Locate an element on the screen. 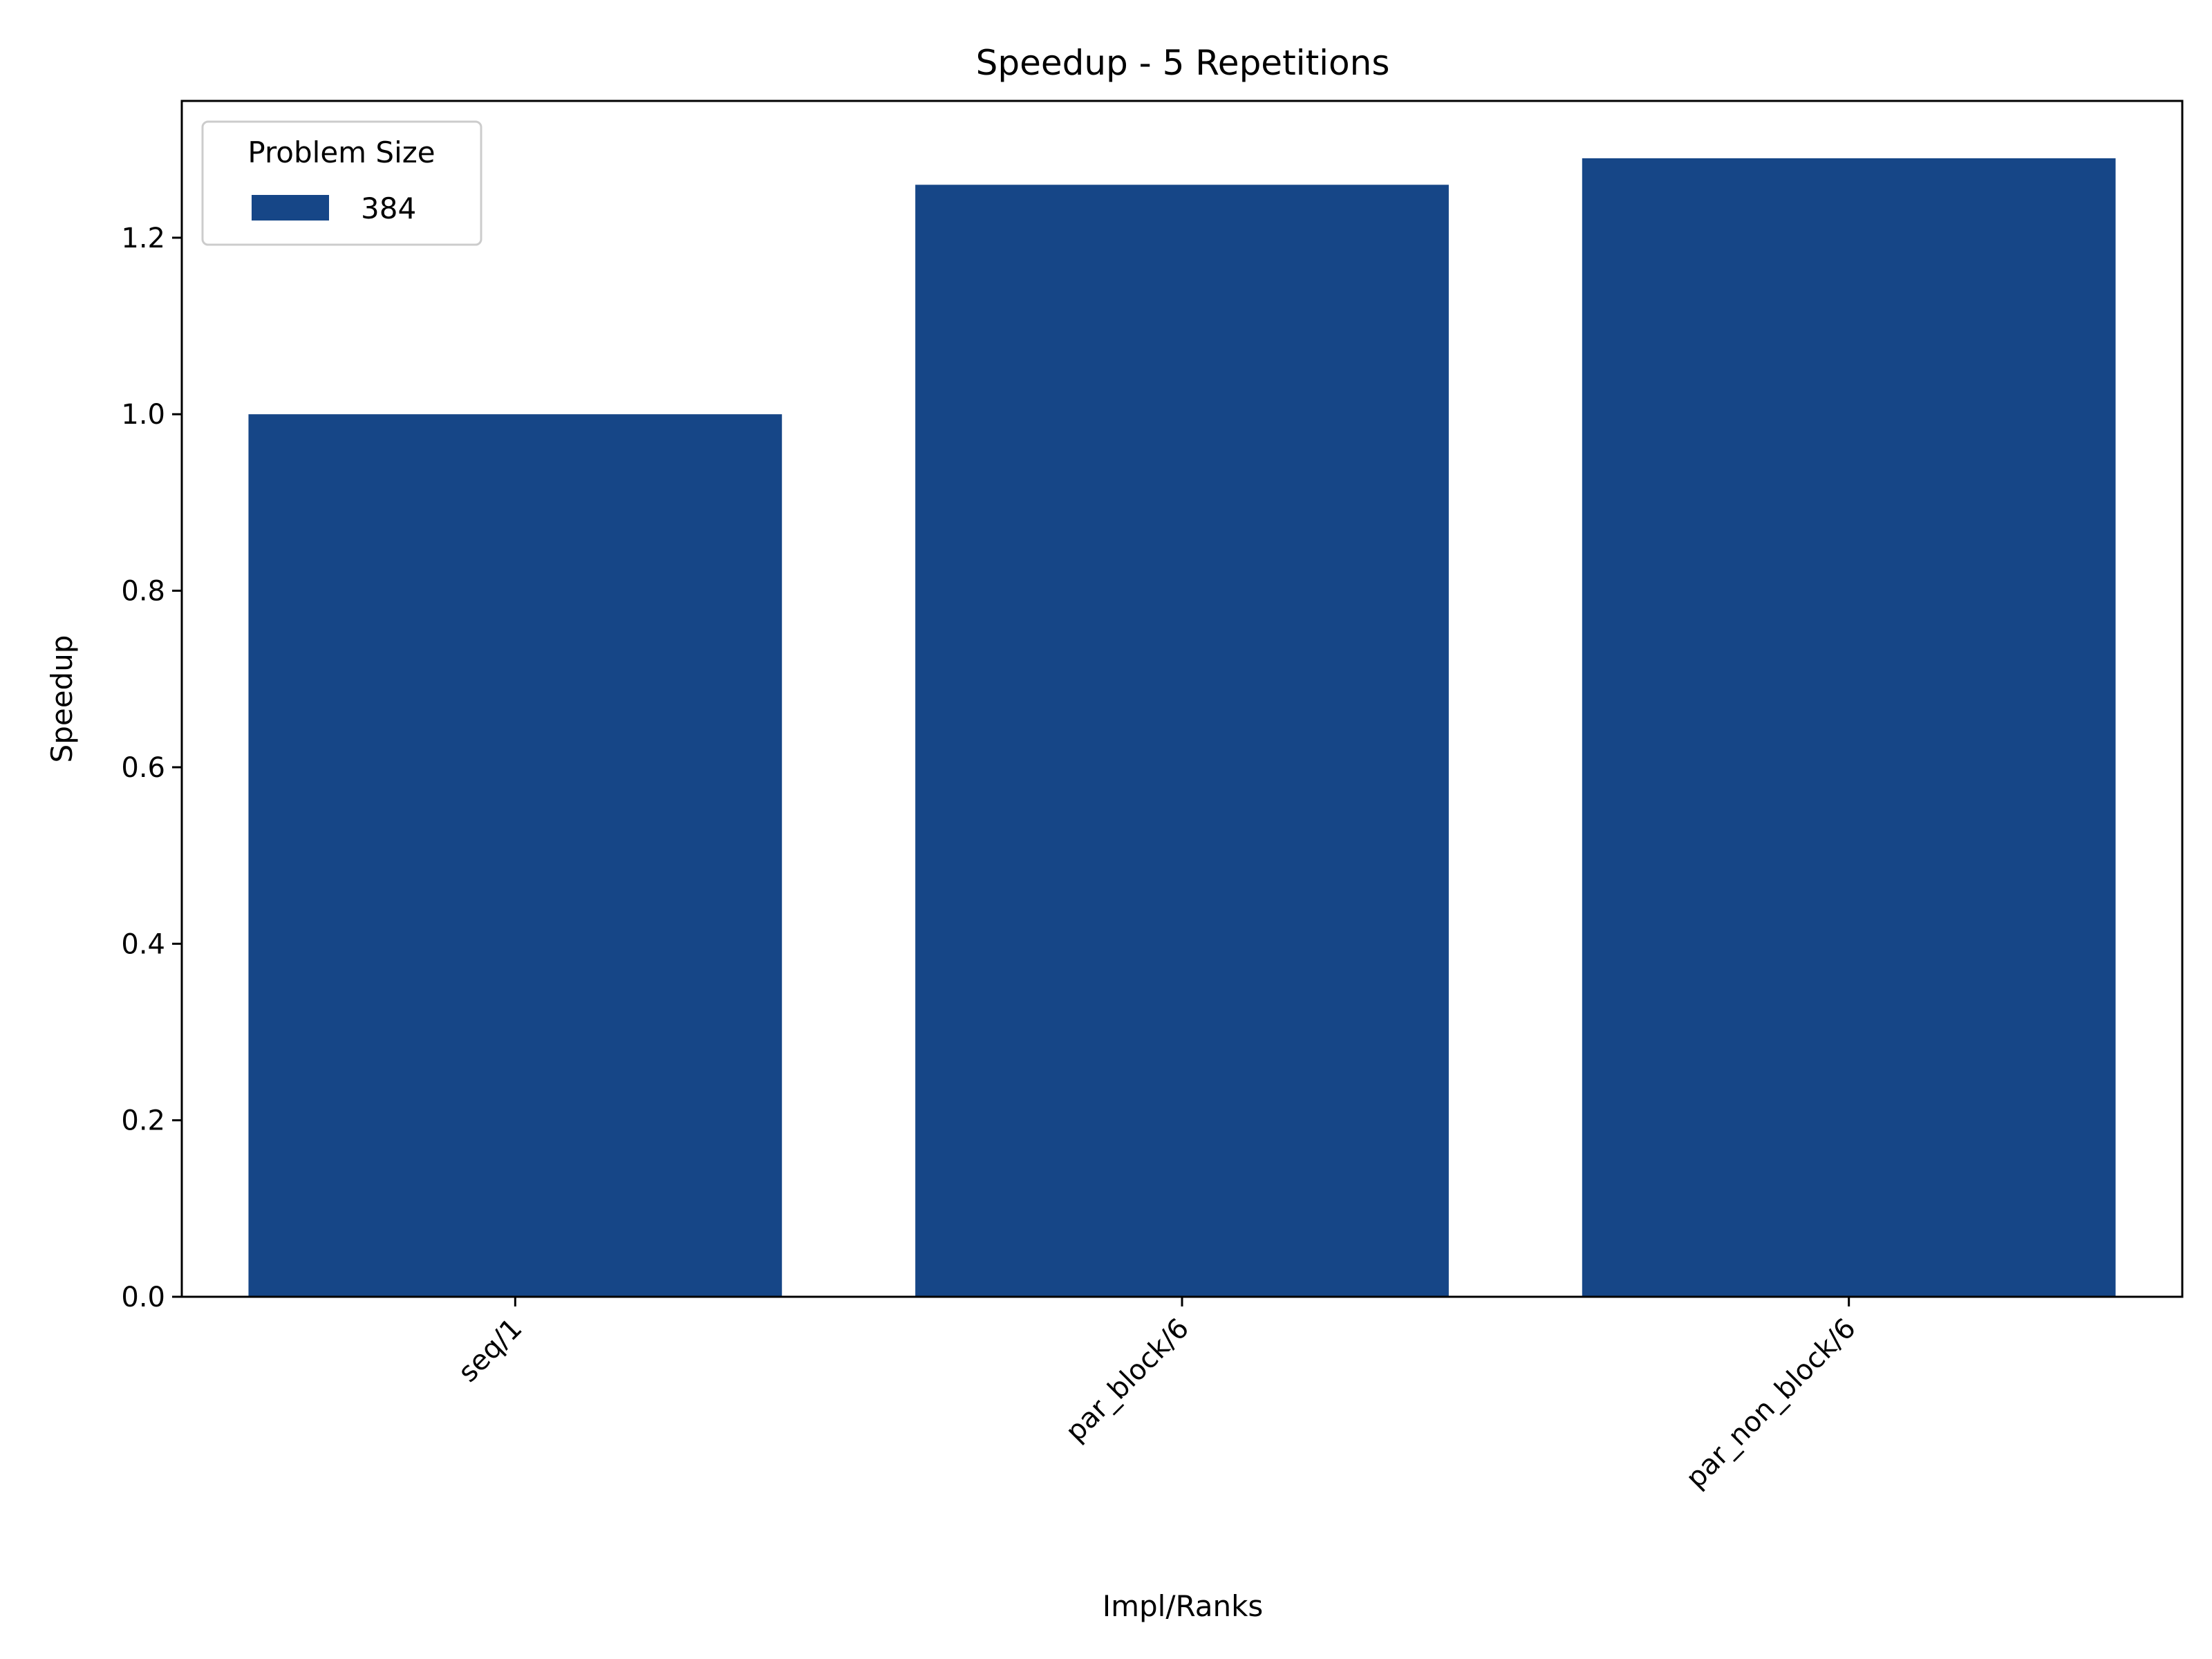 The height and width of the screenshot is (1659, 2212). y-tick-label: 1.0 is located at coordinates (143, 415).